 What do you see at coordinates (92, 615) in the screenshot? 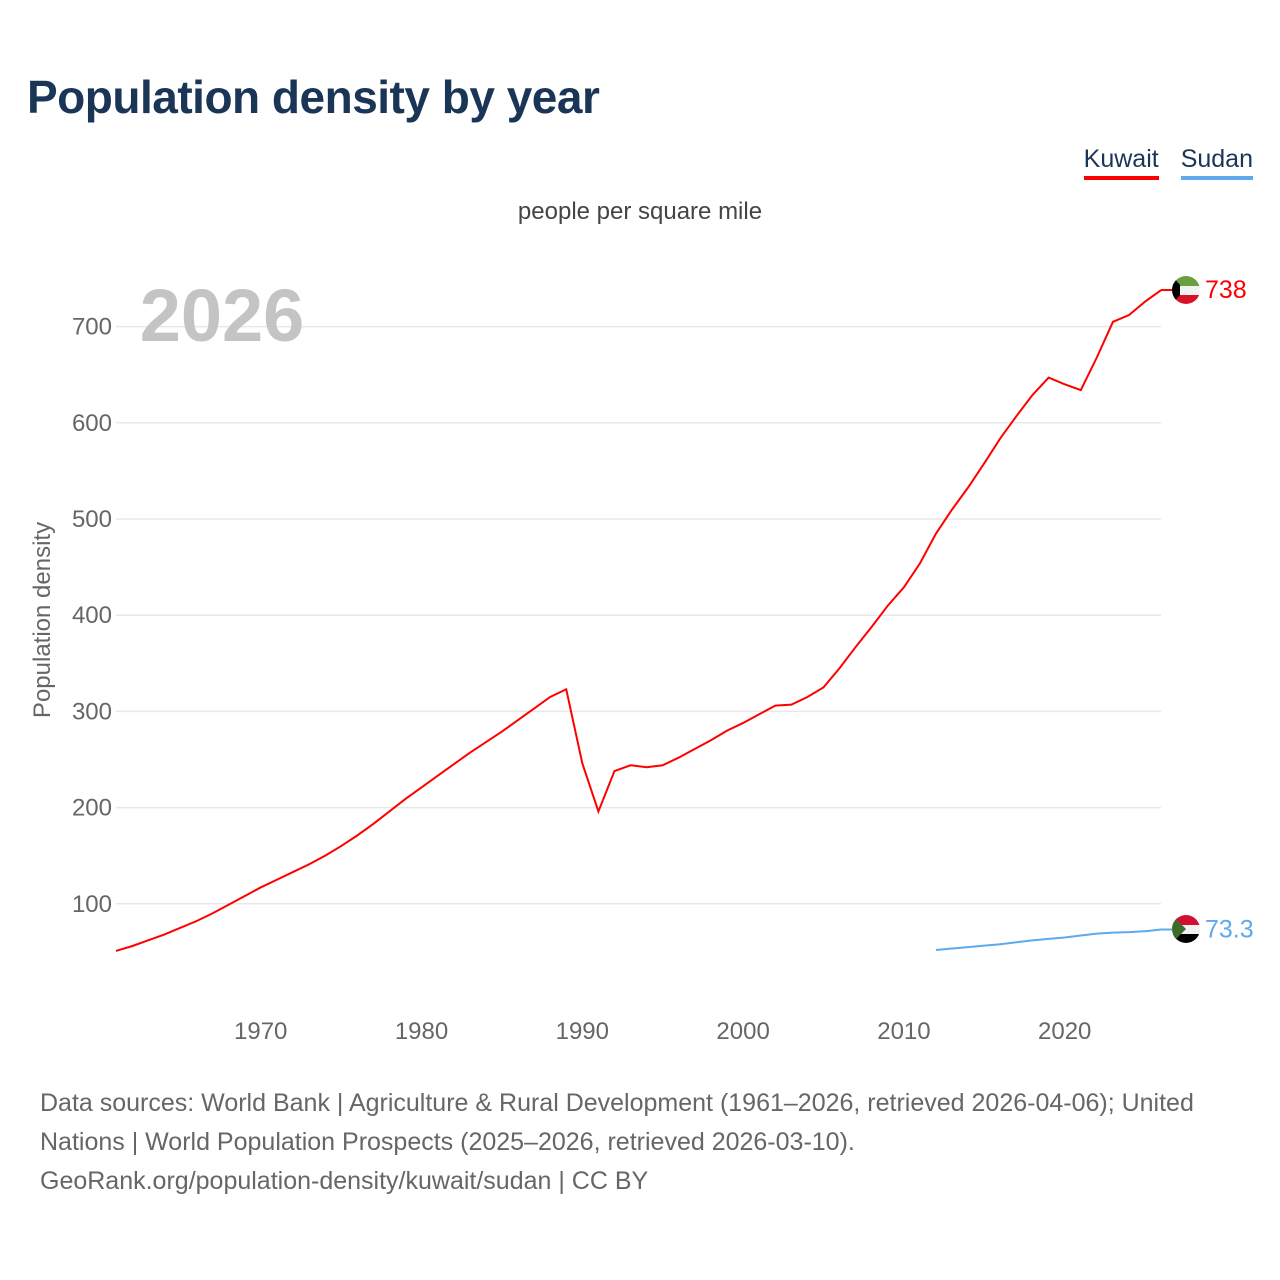
I see `y-tick-label: 400` at bounding box center [92, 615].